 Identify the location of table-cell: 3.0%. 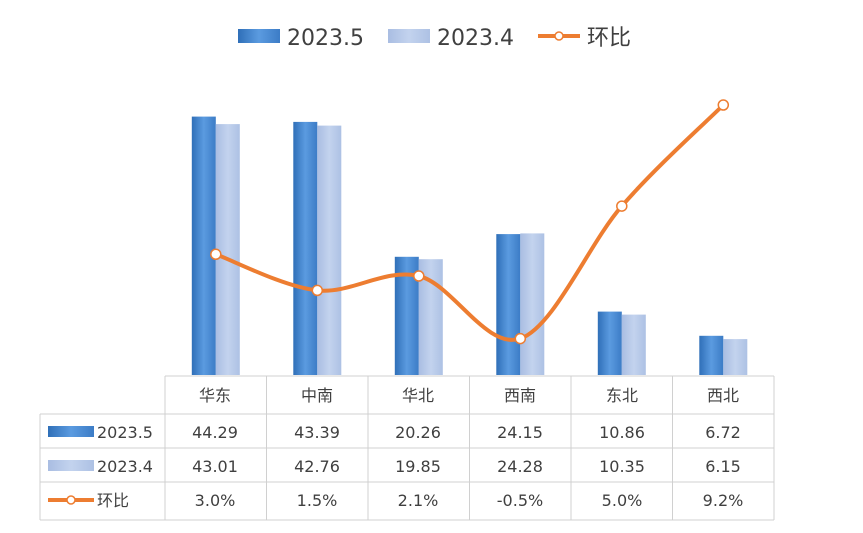
(215, 500).